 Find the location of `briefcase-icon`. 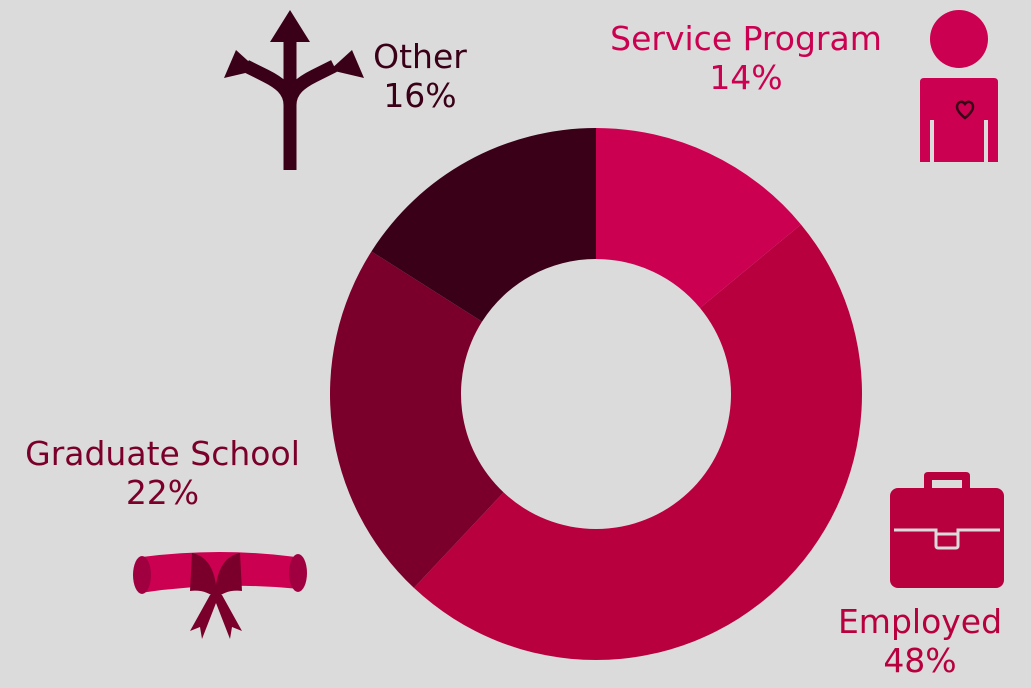

briefcase-icon is located at coordinates (947, 530).